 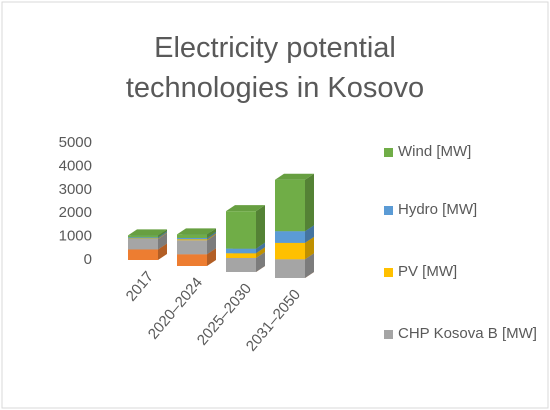 I want to click on y-tick-label: 5000, so click(x=75, y=142).